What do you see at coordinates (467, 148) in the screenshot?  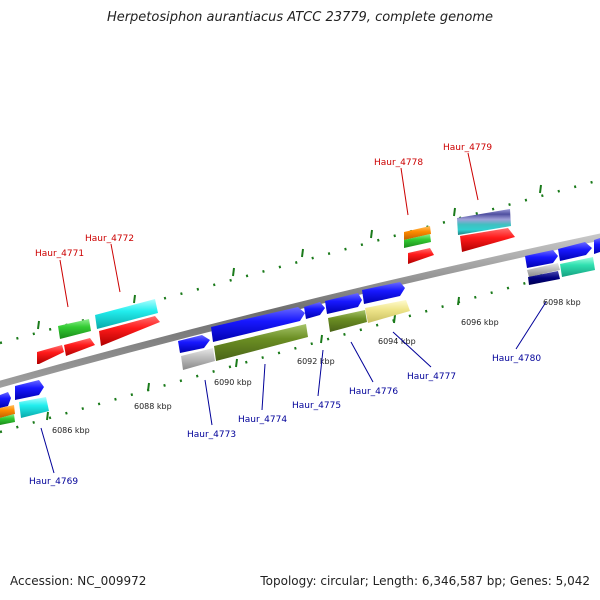 I see `gene-label: Haur_4779` at bounding box center [467, 148].